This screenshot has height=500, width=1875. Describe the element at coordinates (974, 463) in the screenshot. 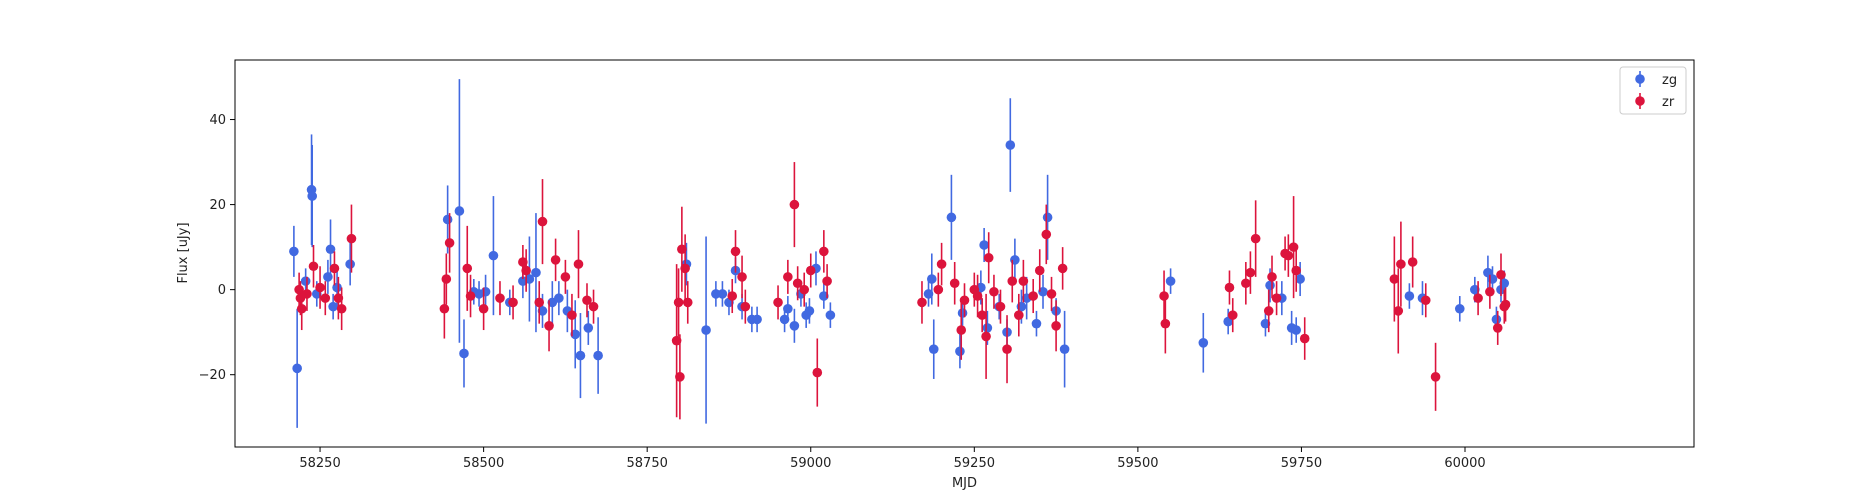

I see `x-tick-label: 59250` at that location.